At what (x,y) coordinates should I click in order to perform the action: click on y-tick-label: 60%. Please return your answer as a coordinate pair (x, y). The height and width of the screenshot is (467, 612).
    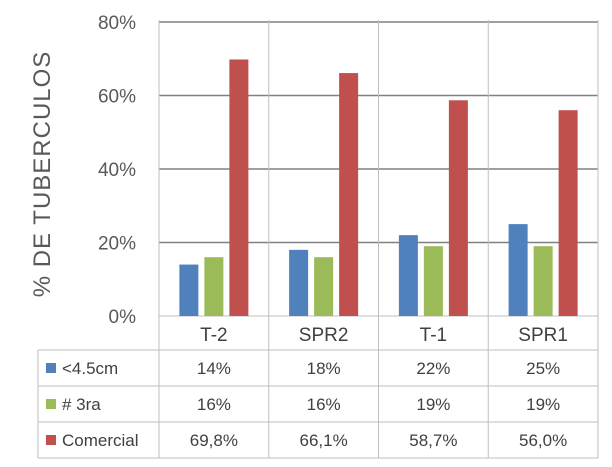
    Looking at the image, I should click on (117, 97).